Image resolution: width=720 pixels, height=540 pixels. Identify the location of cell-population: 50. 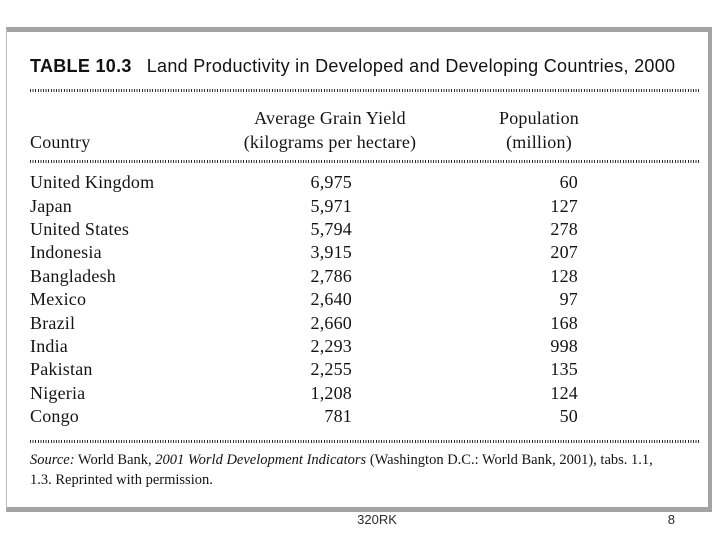
(568, 416).